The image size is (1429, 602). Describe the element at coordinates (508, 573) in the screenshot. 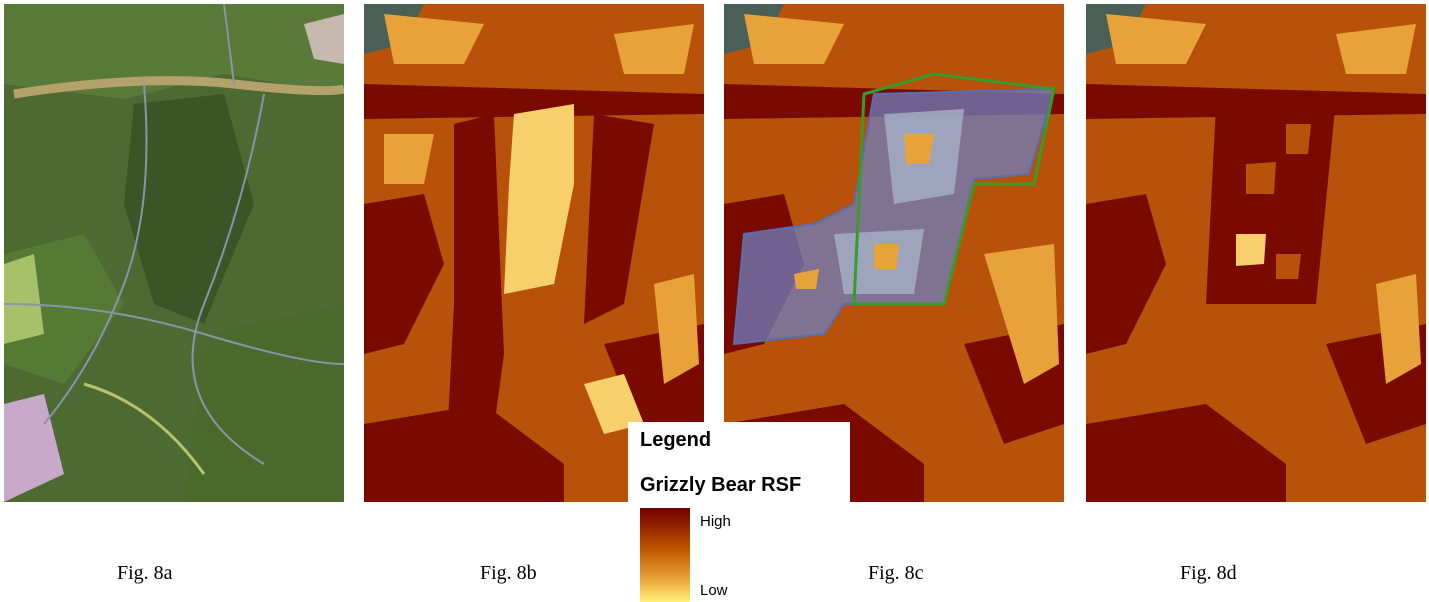

I see `figure-caption-8b: Fig. 8b` at that location.